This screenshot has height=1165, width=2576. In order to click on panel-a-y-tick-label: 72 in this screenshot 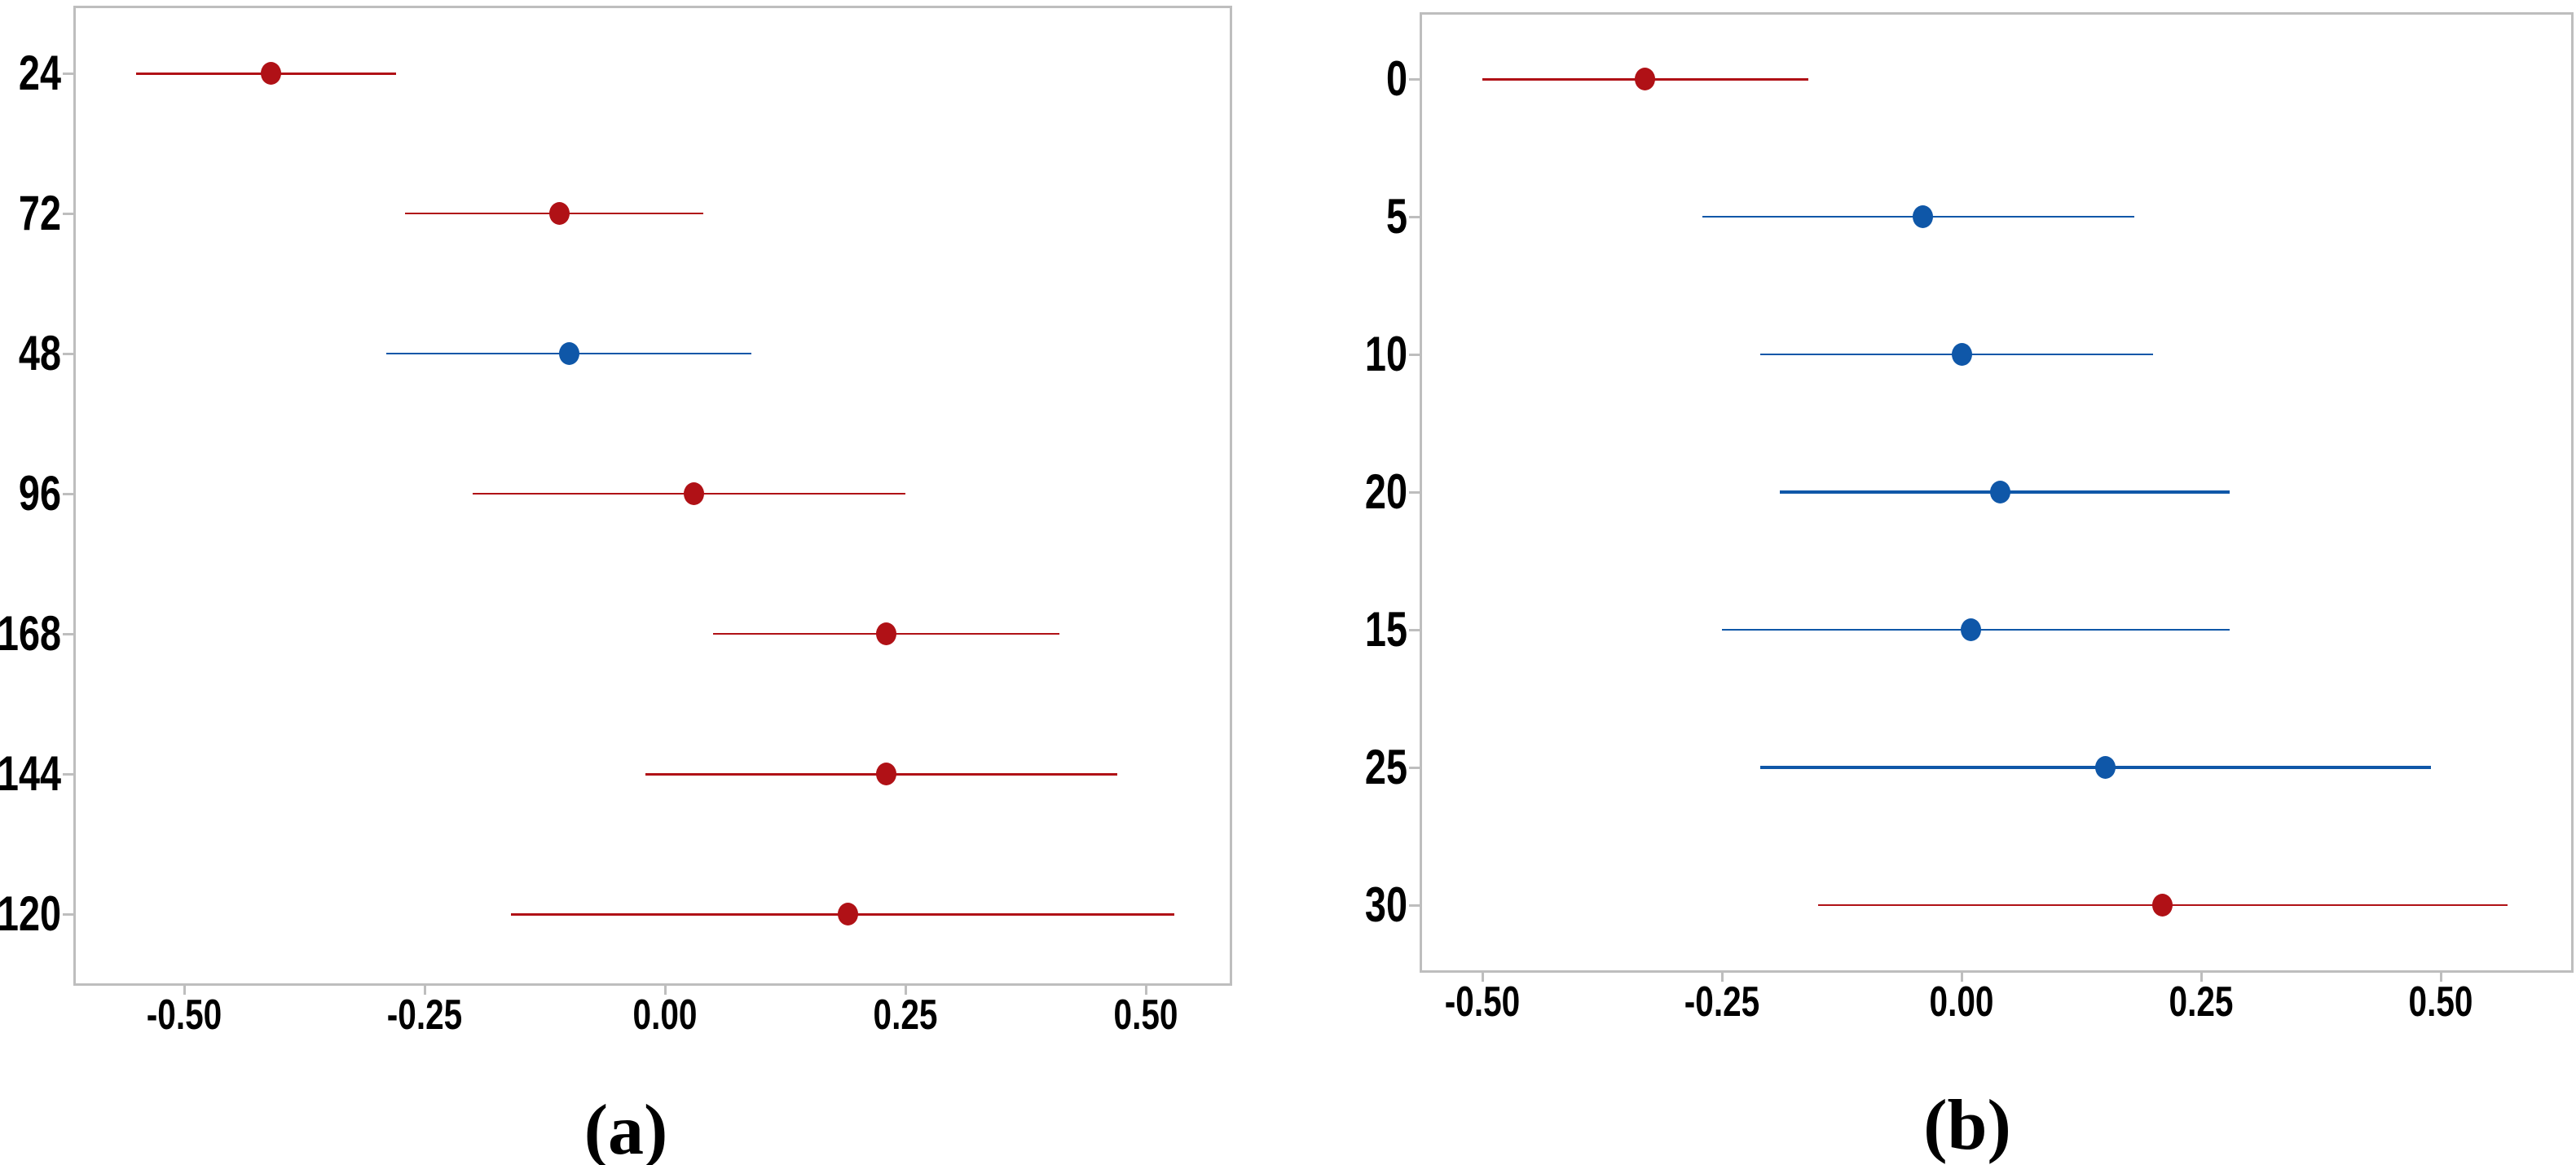, I will do `click(40, 213)`.